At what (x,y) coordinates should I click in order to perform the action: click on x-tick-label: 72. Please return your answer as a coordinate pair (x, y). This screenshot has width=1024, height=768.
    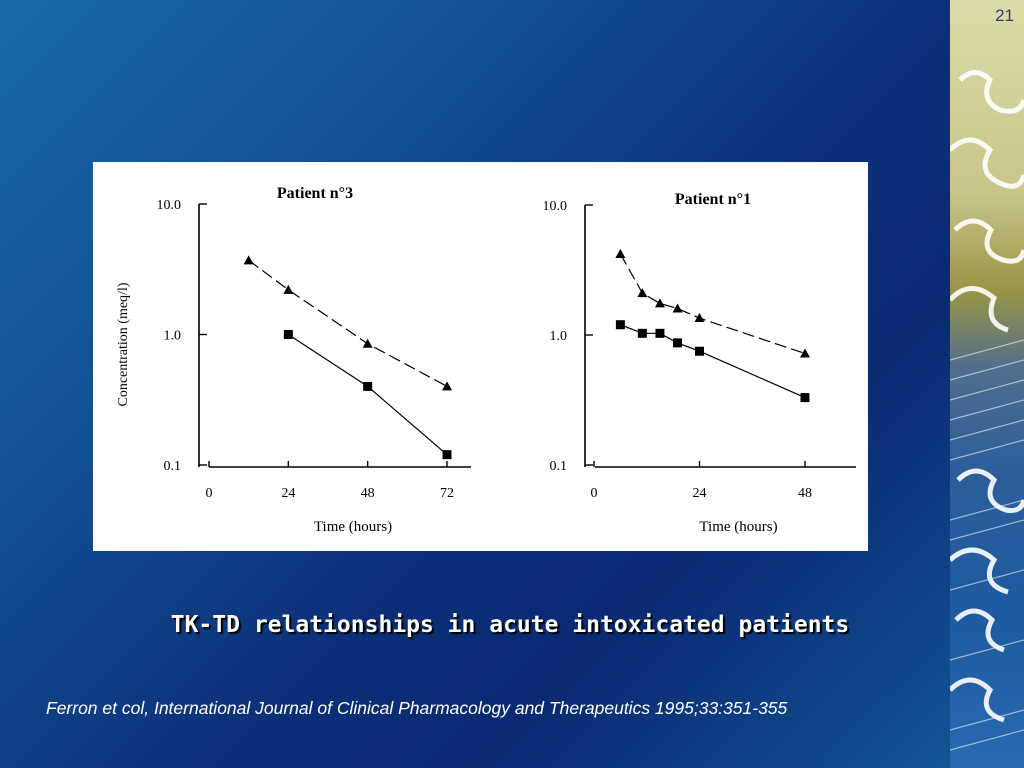
    Looking at the image, I should click on (447, 493).